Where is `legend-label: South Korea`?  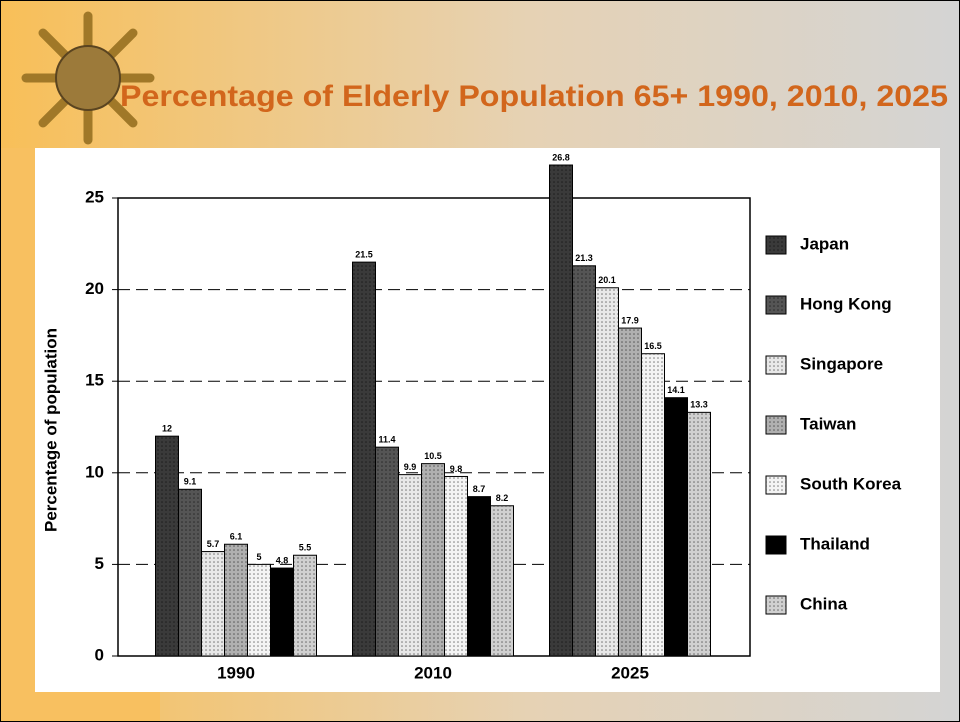
legend-label: South Korea is located at coordinates (851, 483).